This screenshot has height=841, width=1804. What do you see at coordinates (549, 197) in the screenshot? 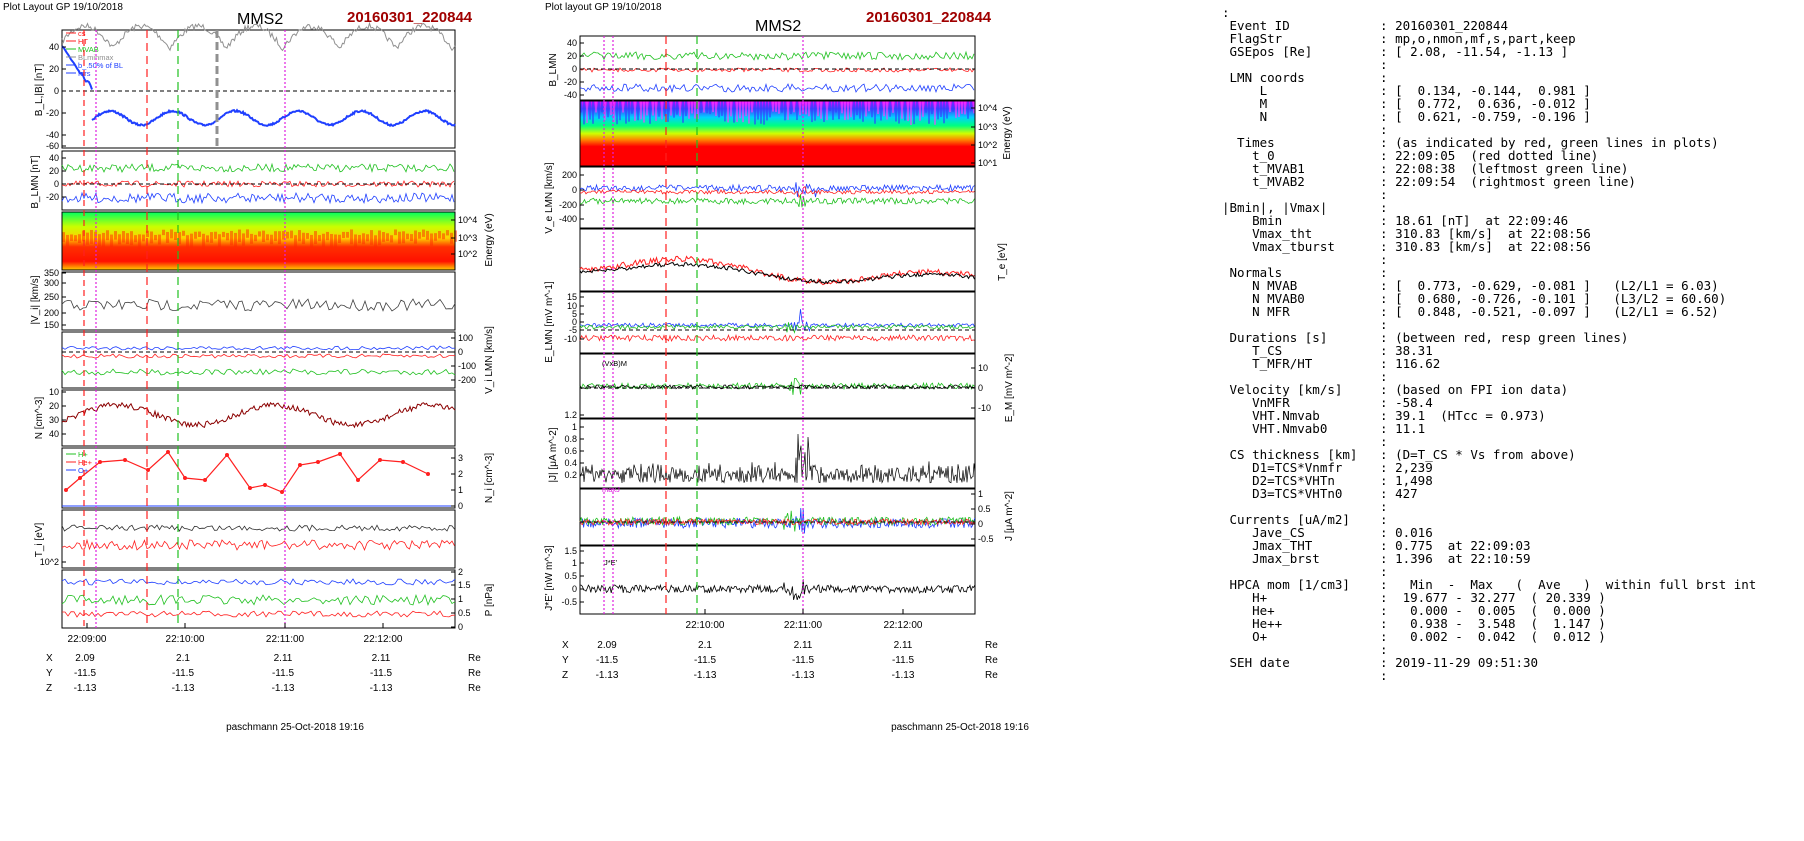
I see `right-ve-ylabel: V_e LMN [km/s]` at bounding box center [549, 197].